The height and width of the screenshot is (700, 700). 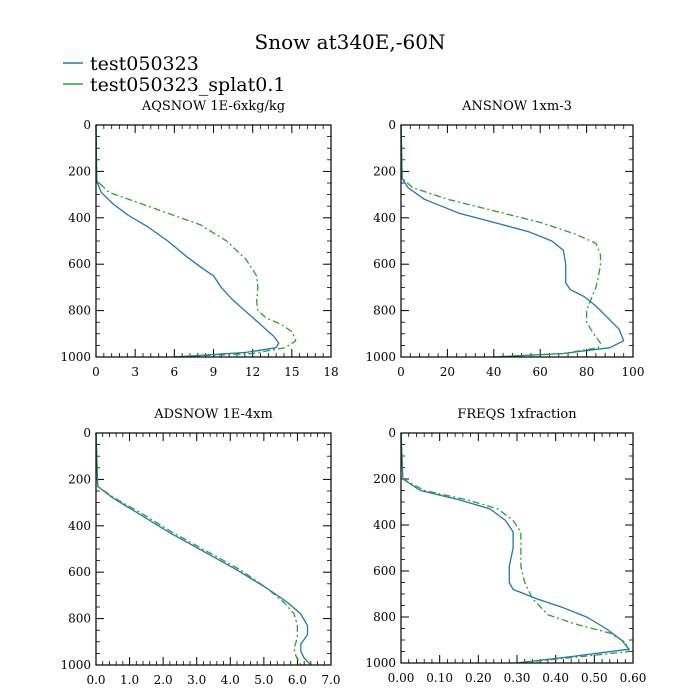 I want to click on panel-title: ADSNOW 1E-4xm, so click(x=213, y=414).